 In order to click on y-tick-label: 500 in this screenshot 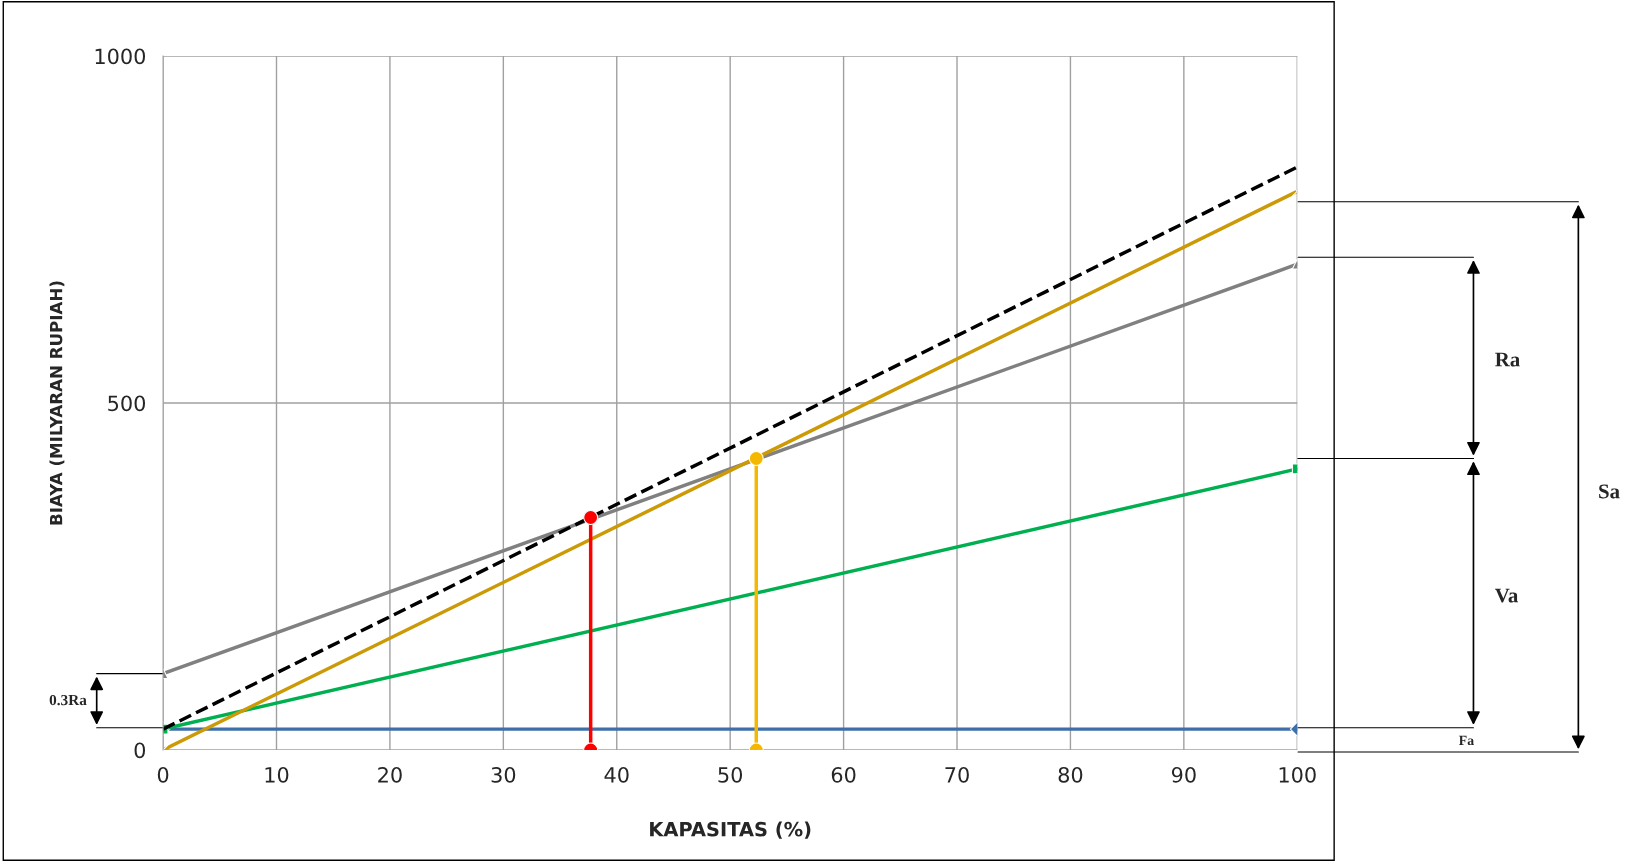, I will do `click(127, 403)`.